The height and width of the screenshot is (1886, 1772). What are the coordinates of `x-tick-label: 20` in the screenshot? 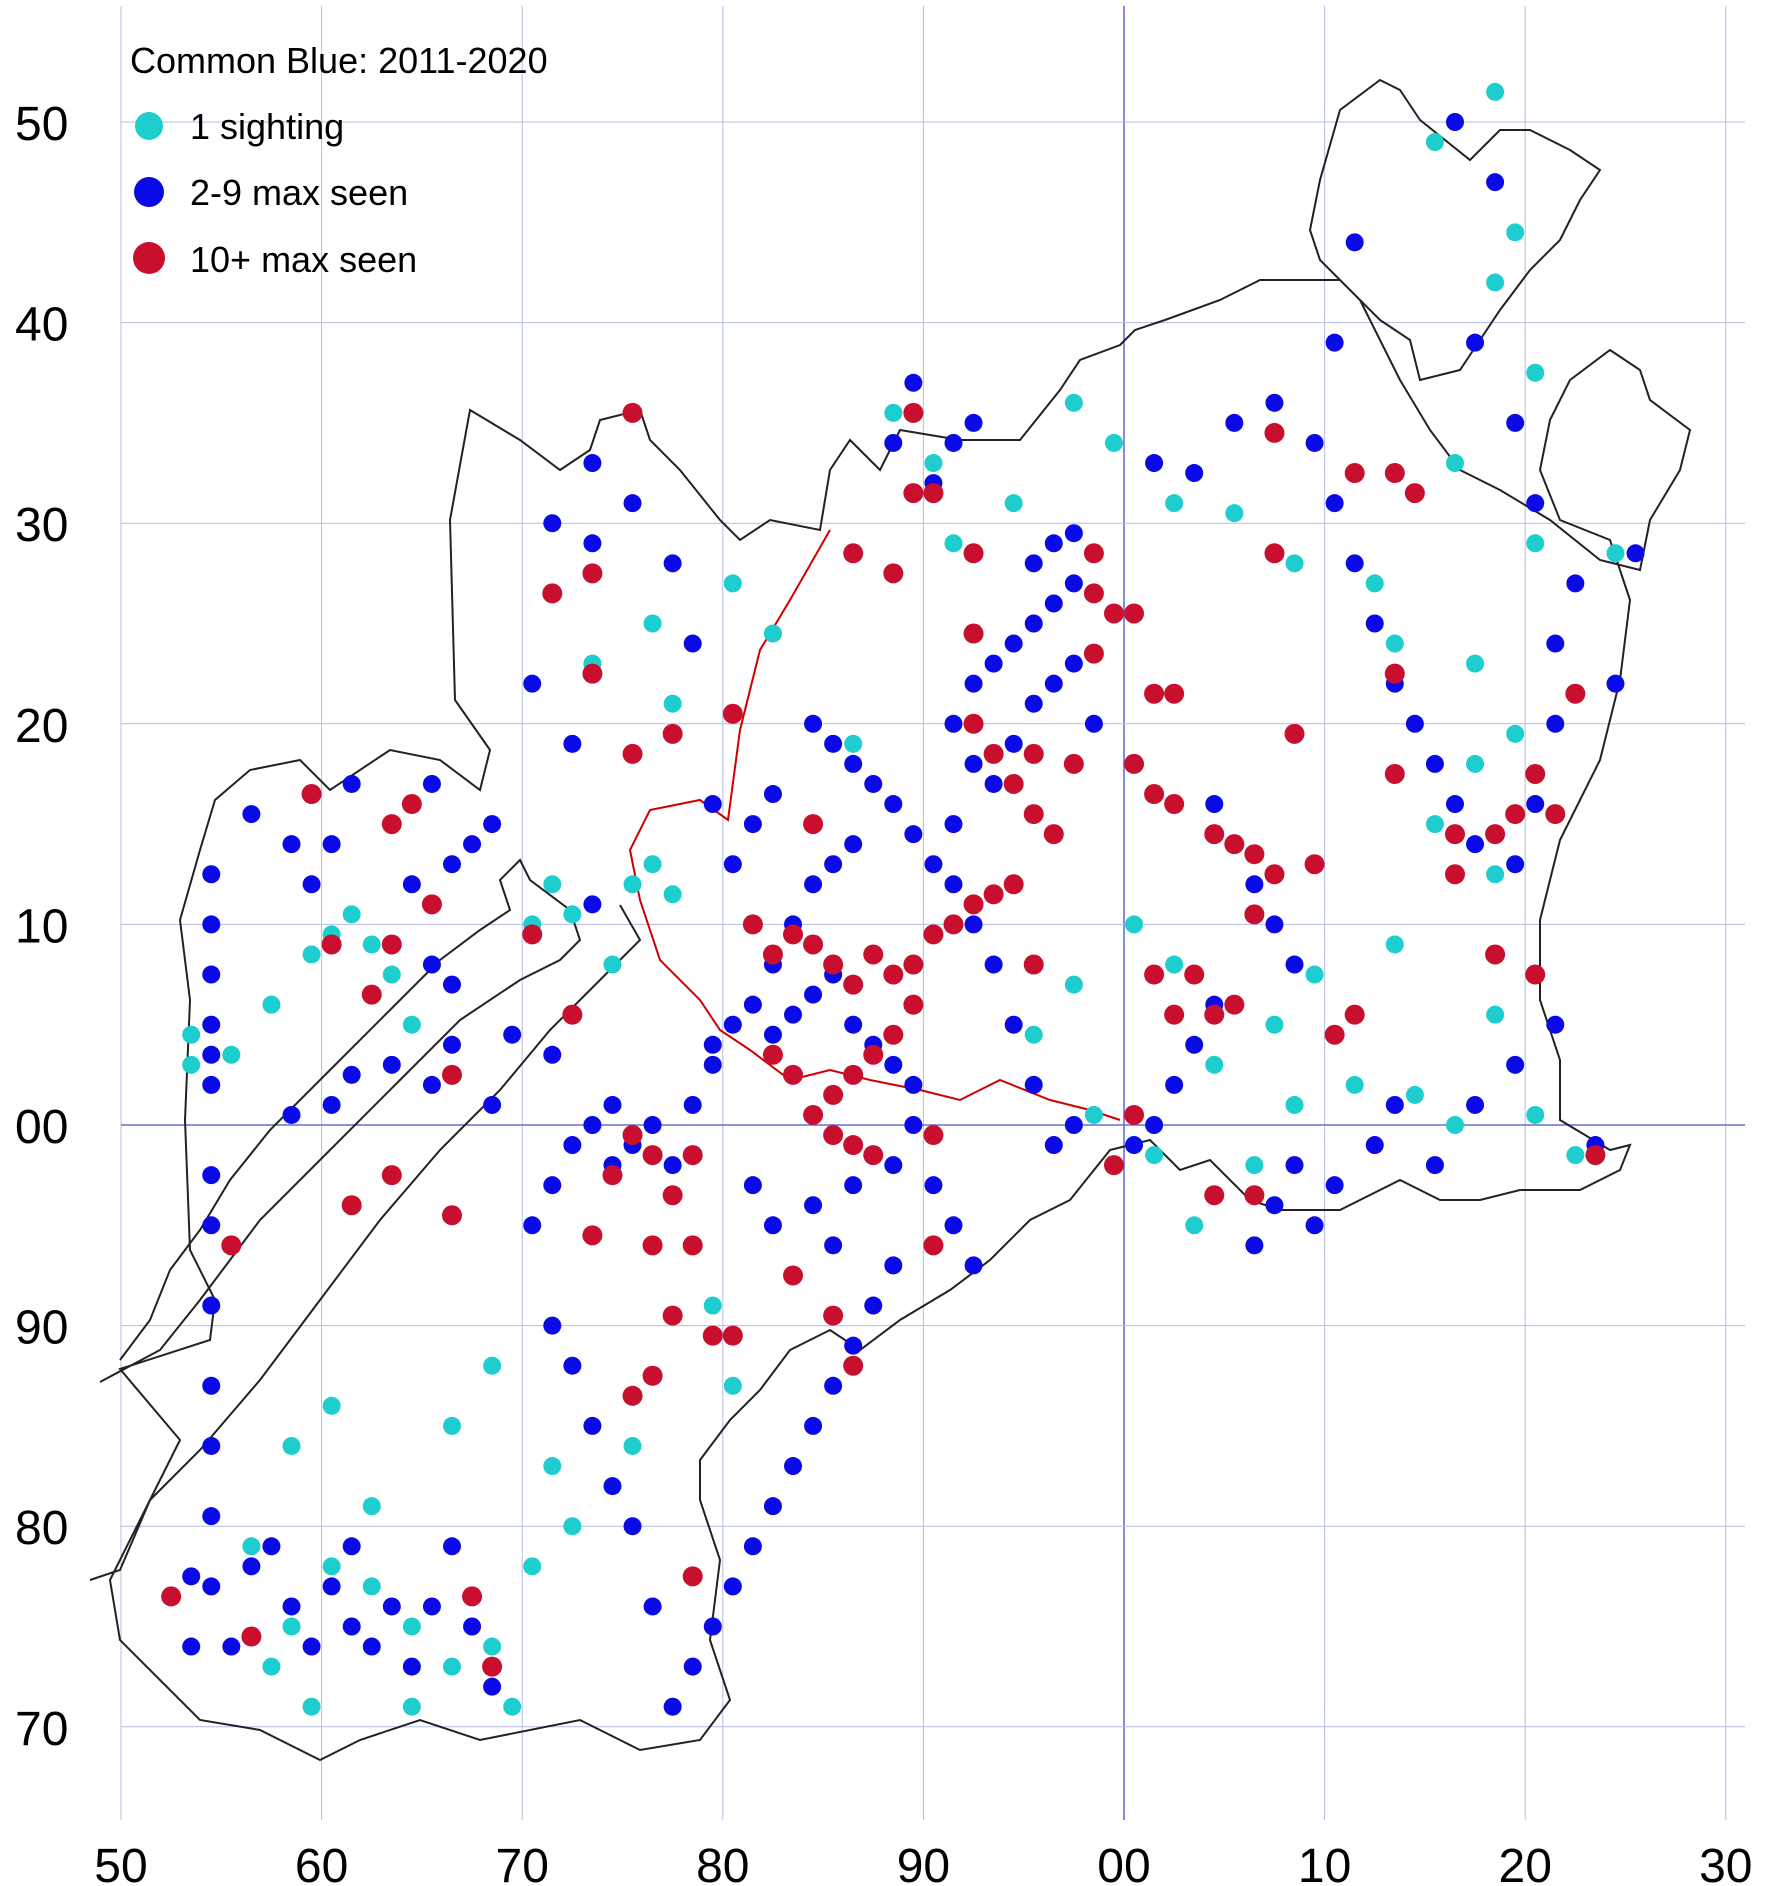 It's located at (1525, 1863).